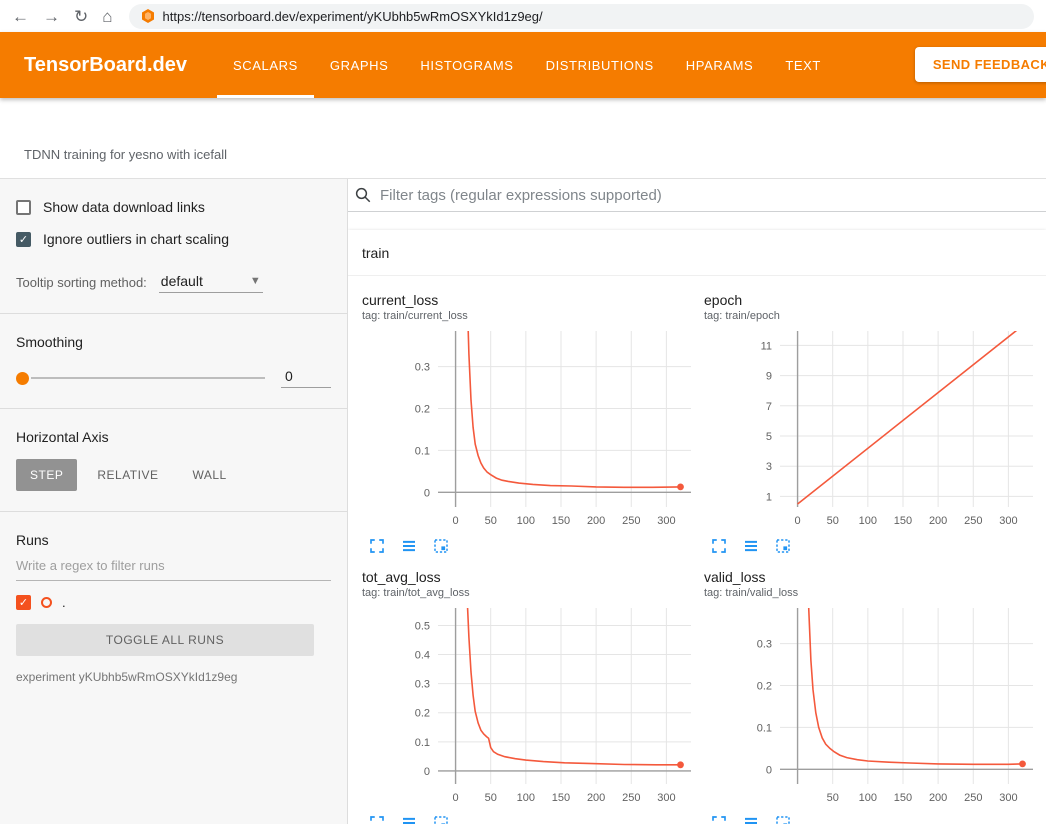 The width and height of the screenshot is (1046, 825). Describe the element at coordinates (467, 65) in the screenshot. I see `tab-histograms: HISTOGRAMS` at that location.